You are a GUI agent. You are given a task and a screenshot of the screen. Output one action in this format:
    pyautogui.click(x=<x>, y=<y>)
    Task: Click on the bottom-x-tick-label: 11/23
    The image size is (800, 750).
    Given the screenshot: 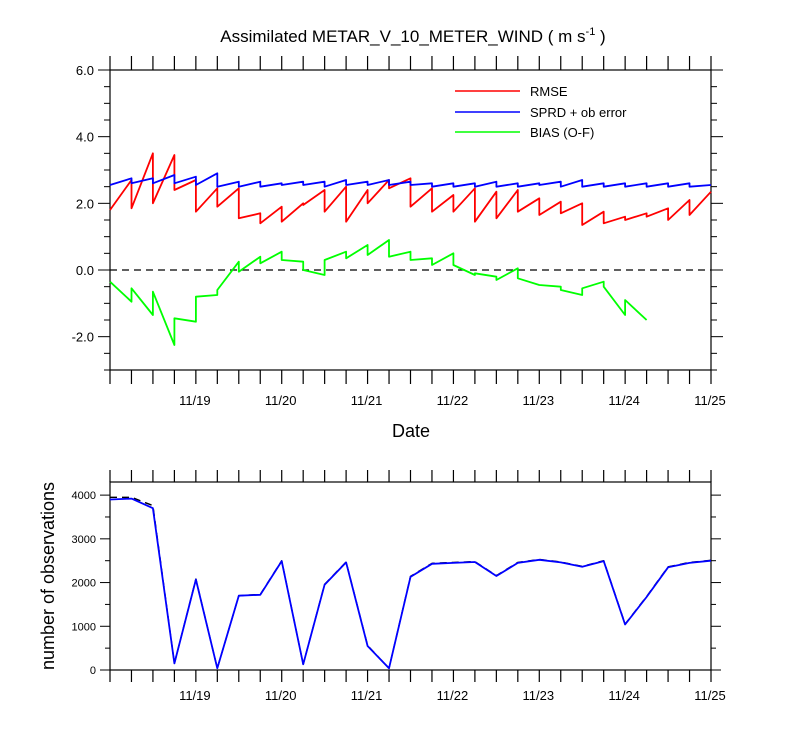 What is the action you would take?
    pyautogui.click(x=538, y=695)
    